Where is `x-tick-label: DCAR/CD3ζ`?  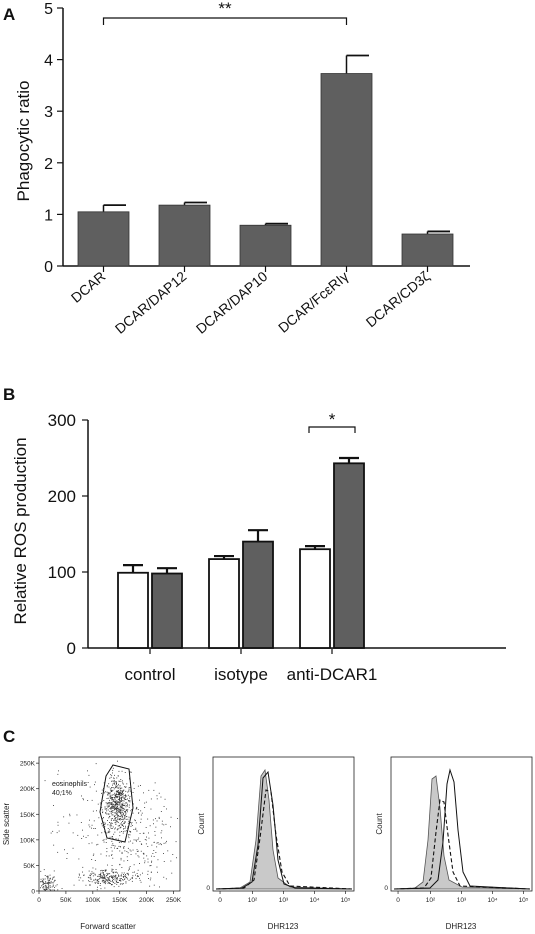
x-tick-label: DCAR/CD3ζ is located at coordinates (398, 299).